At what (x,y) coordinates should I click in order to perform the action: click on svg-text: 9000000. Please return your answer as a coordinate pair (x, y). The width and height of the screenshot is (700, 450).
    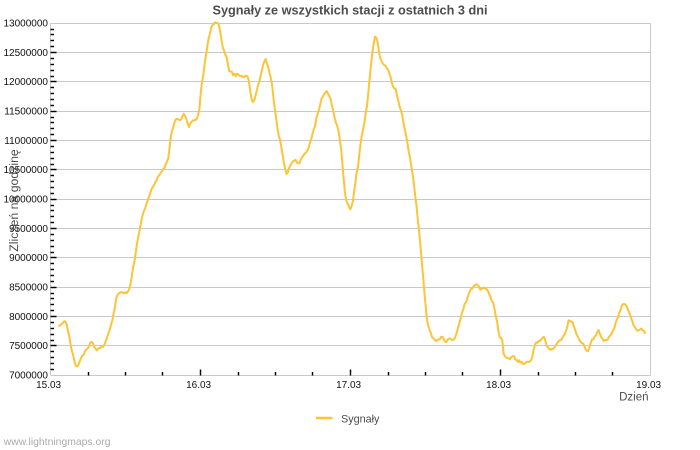
    Looking at the image, I should click on (28, 258).